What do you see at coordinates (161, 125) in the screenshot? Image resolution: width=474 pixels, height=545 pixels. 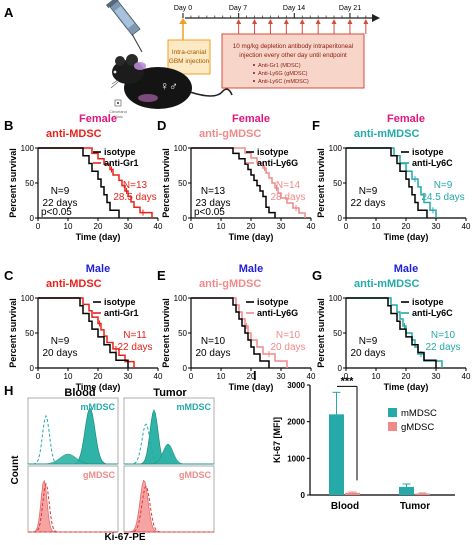 I see `panel-letter: D` at bounding box center [161, 125].